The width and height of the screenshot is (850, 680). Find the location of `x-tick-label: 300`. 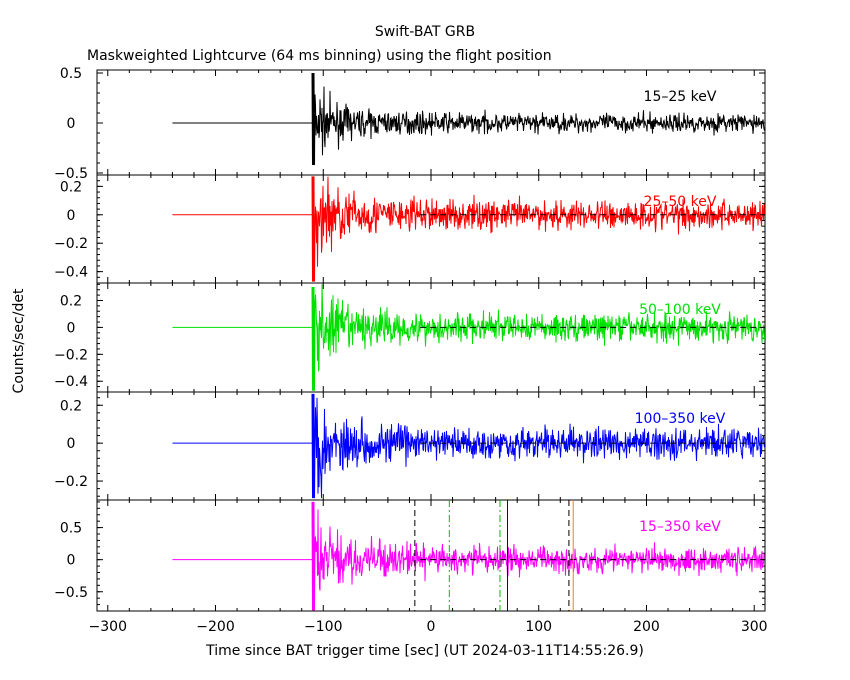

x-tick-label: 300 is located at coordinates (754, 627).